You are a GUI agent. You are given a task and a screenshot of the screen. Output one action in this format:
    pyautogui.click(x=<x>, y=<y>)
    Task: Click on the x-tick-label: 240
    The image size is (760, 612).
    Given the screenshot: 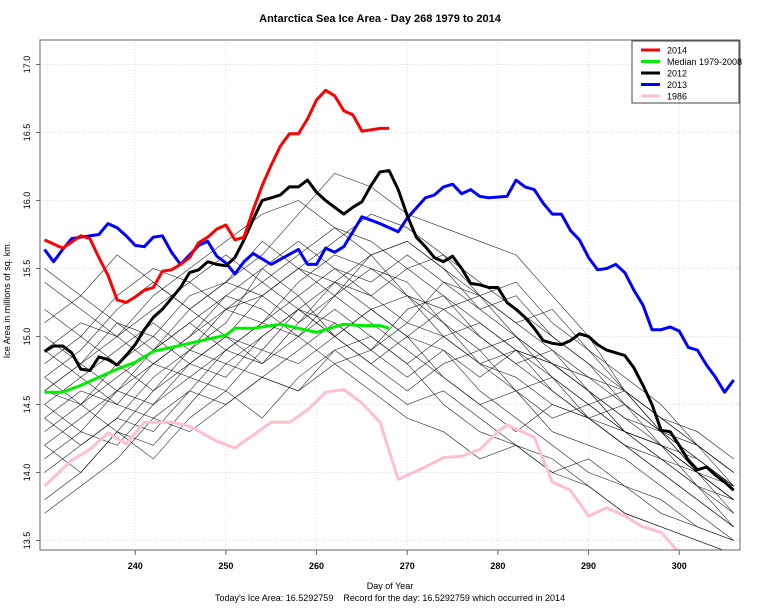 What is the action you would take?
    pyautogui.click(x=135, y=566)
    